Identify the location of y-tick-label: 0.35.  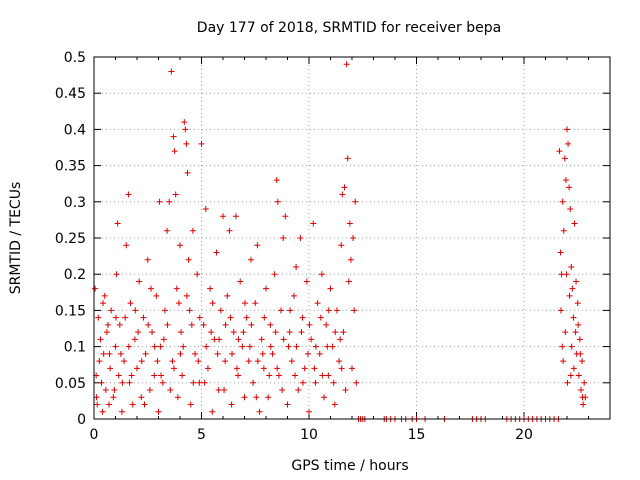
(70, 167).